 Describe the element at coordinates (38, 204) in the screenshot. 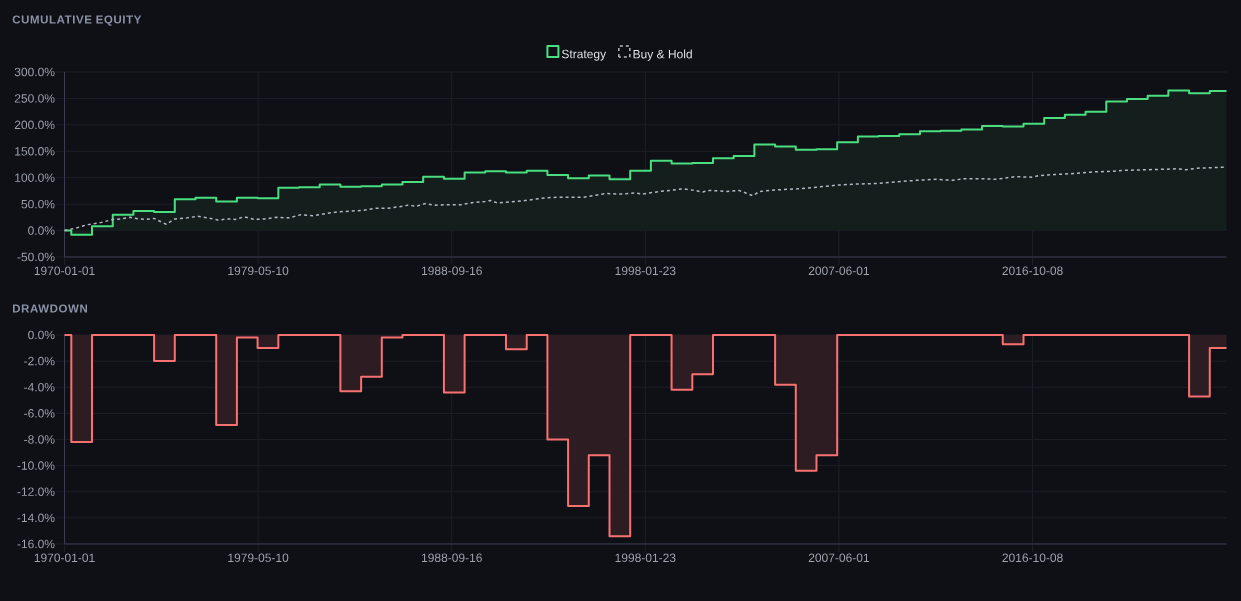

I see `y-tick-label: 50.0%` at that location.